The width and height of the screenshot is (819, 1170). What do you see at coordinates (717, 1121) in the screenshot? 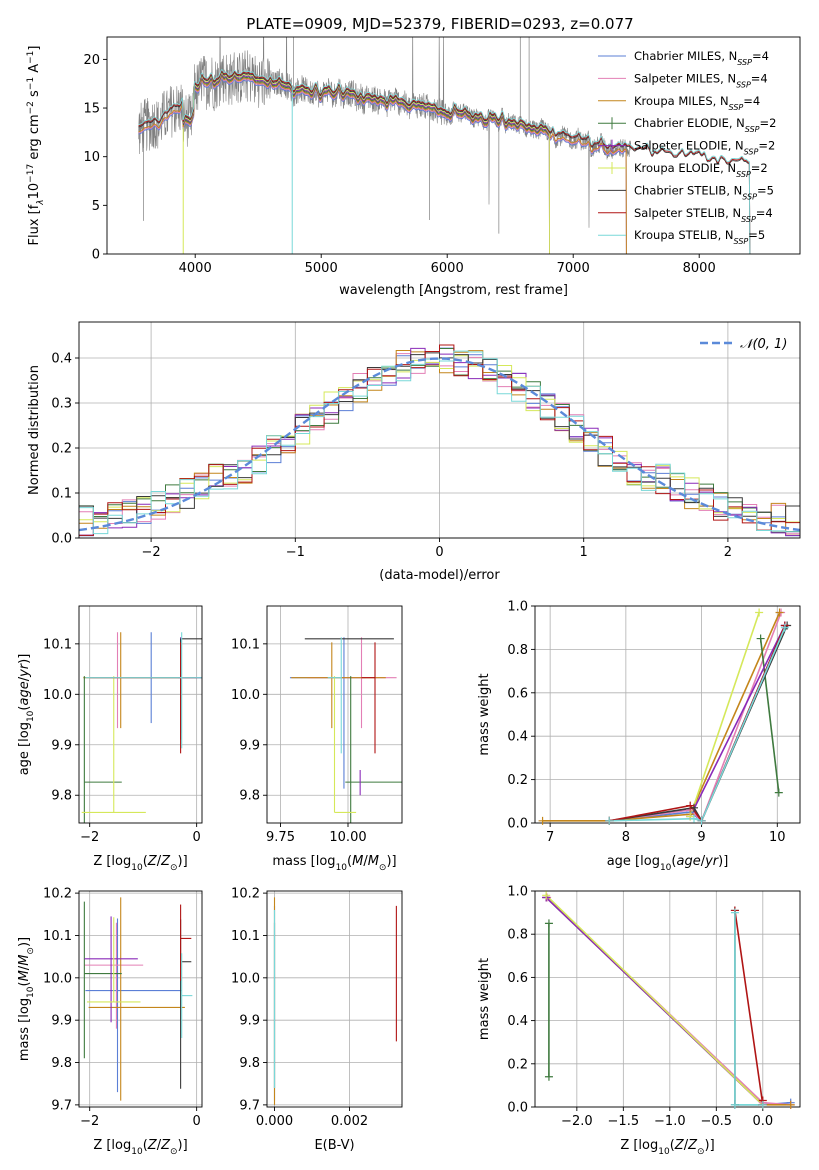
I see `tick-label-x: −0.5` at bounding box center [717, 1121].